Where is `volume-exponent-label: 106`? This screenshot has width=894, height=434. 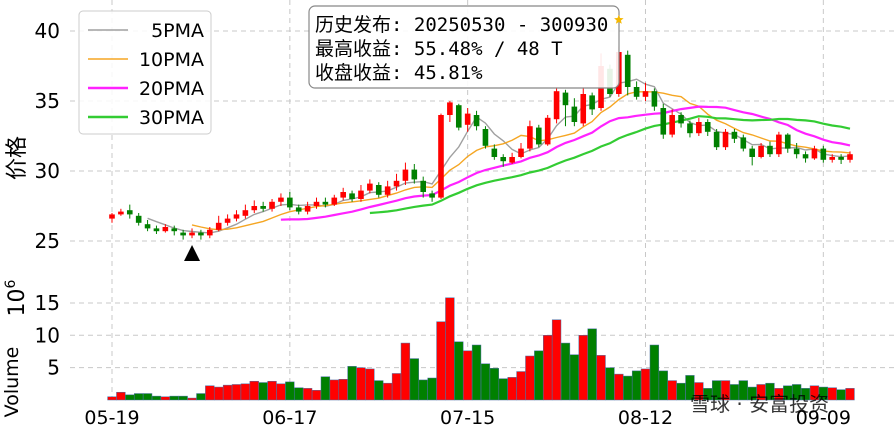
volume-exponent-label: 106 is located at coordinates (16, 297).